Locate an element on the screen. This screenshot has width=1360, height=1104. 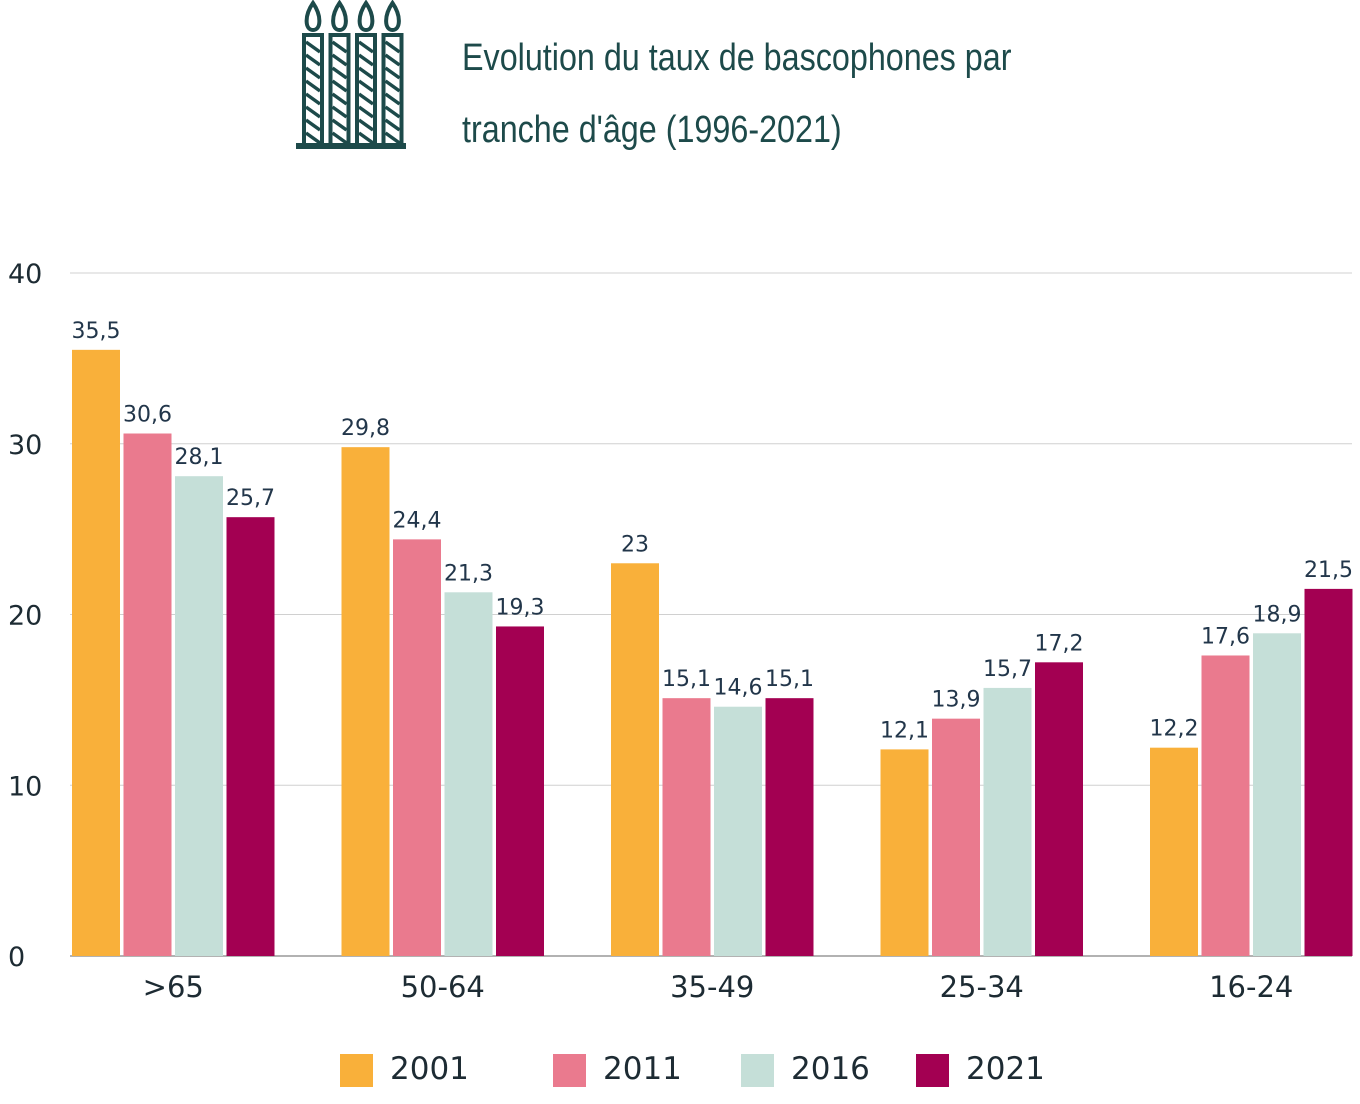
x-tick-label: 25-34 is located at coordinates (982, 987).